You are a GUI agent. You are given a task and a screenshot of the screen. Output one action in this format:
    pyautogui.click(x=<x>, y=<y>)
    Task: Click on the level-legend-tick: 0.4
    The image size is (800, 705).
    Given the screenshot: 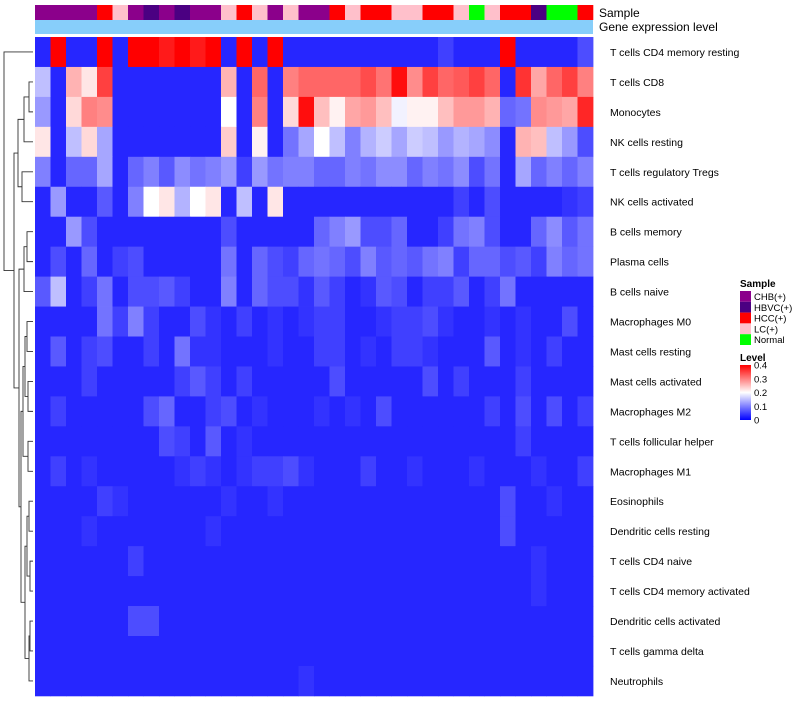 What is the action you would take?
    pyautogui.click(x=760, y=366)
    